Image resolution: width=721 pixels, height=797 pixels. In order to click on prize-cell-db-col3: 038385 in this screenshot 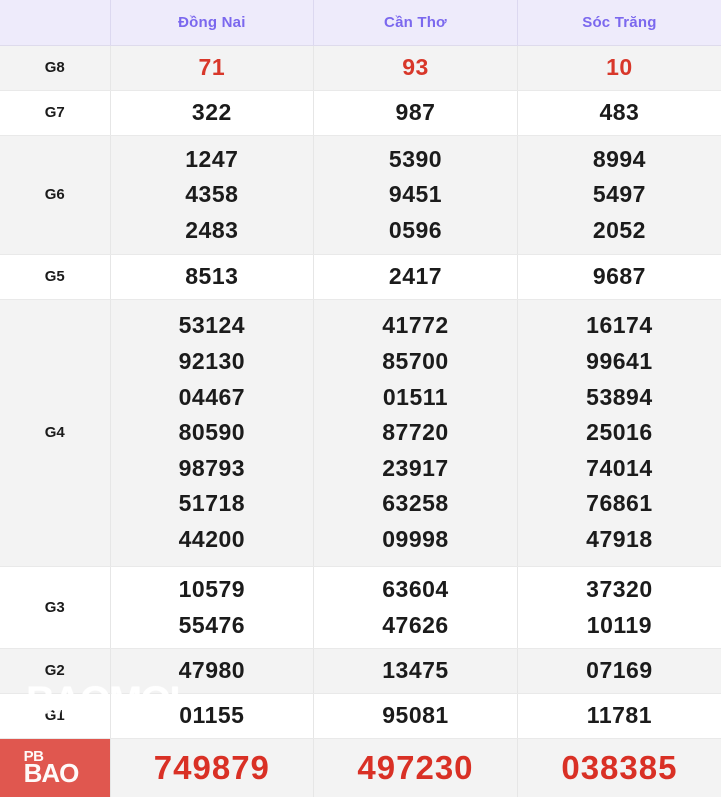, I will do `click(619, 768)`.